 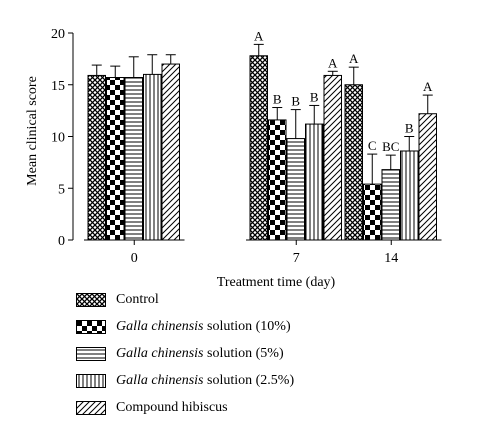 I want to click on x-tick-label: 0, so click(x=134, y=258).